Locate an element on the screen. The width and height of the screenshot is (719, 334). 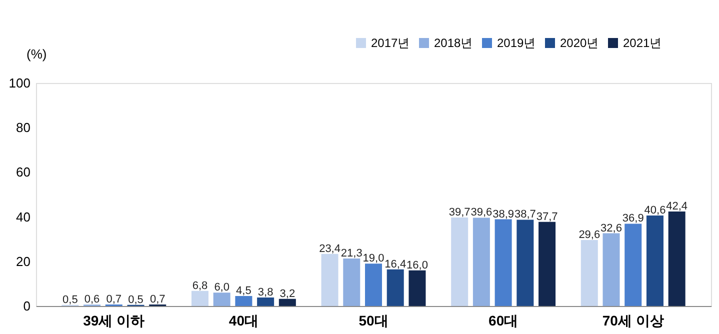
data-label: 23,4 is located at coordinates (329, 248).